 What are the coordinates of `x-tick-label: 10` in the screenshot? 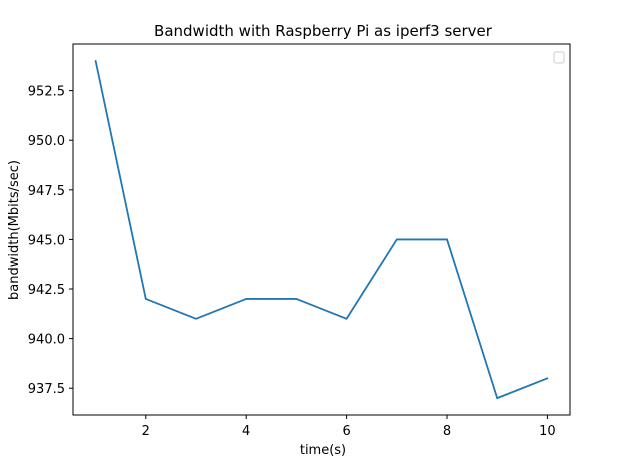 It's located at (547, 431).